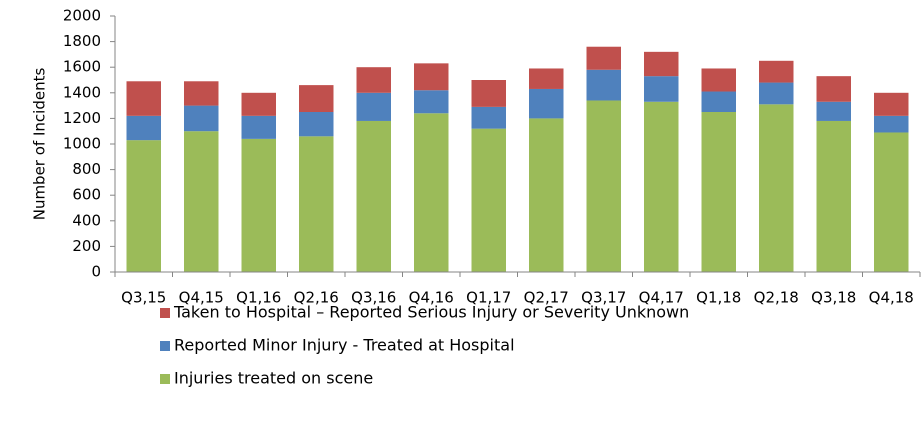 The image size is (924, 422). What do you see at coordinates (273, 378) in the screenshot?
I see `legend-label: Injuries treated on scene` at bounding box center [273, 378].